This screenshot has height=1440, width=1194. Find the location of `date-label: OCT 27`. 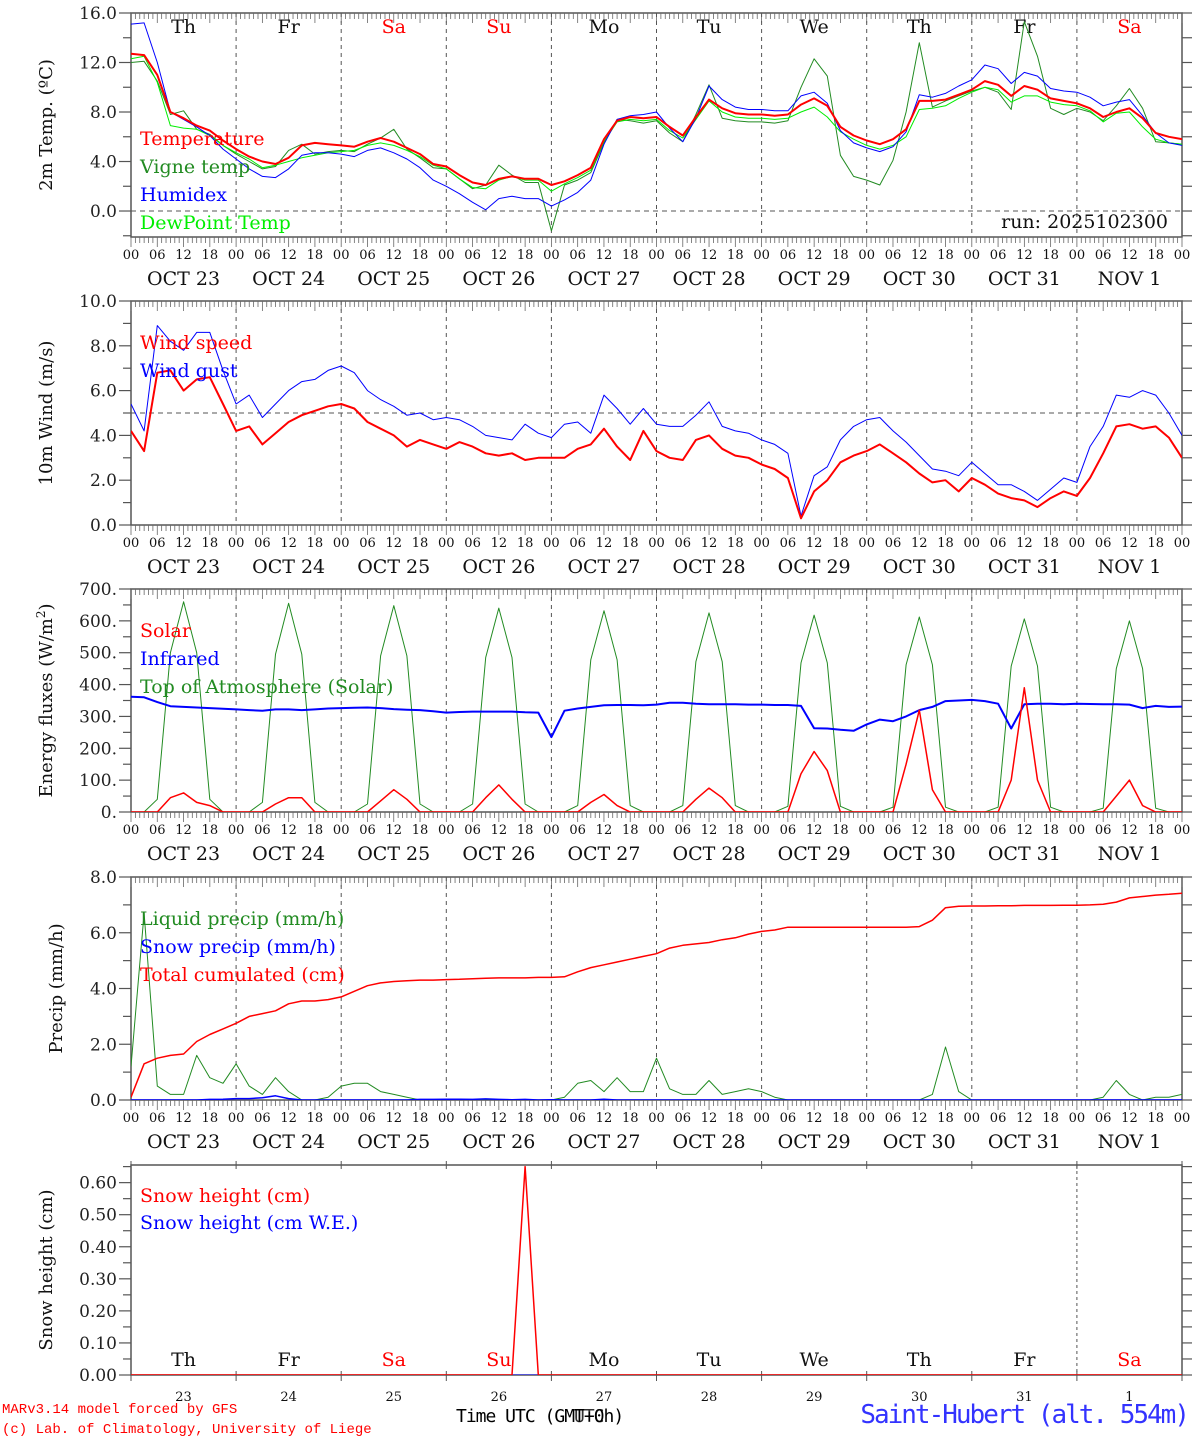

date-label: OCT 27 is located at coordinates (603, 279).